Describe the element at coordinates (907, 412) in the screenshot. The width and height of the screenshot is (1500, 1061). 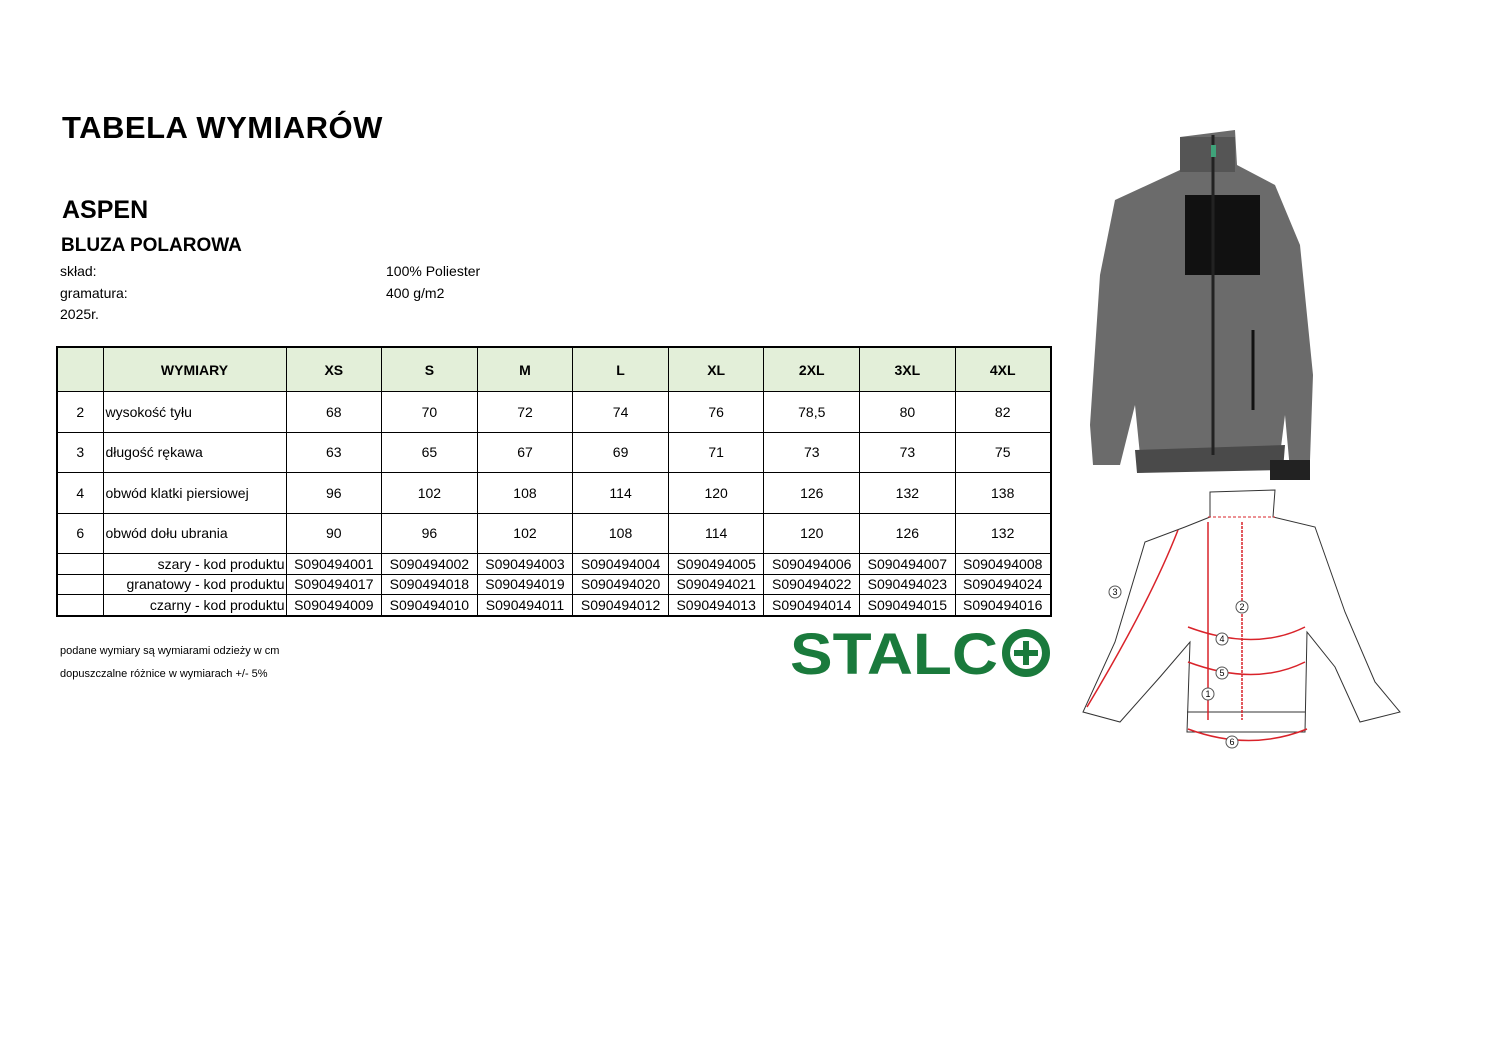
I see `table-cell: 80` at that location.